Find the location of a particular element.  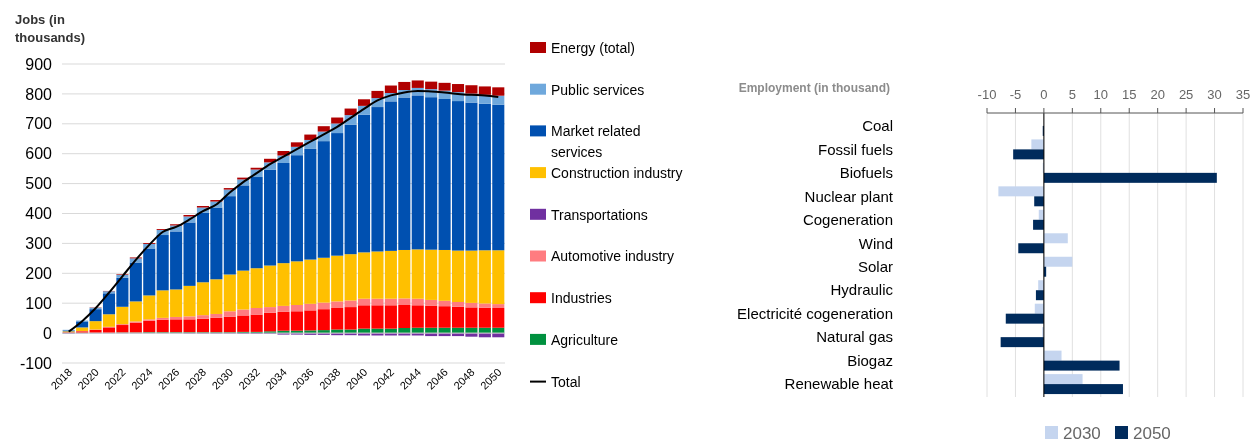

y-tick-label: Cogeneration is located at coordinates (847, 220).